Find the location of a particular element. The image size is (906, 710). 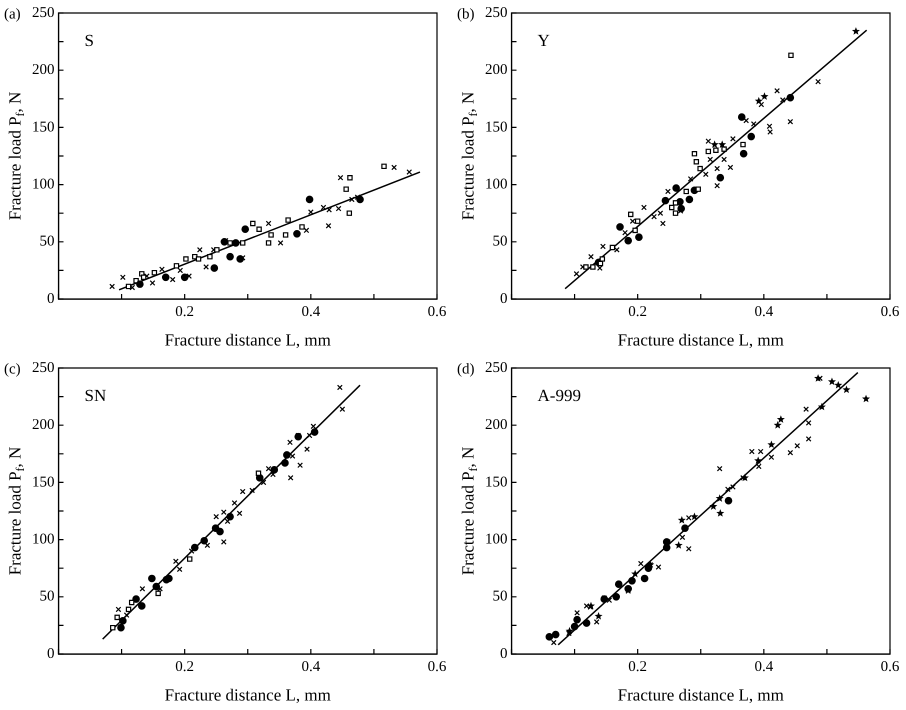

chart-title: (b) is located at coordinates (465, 14).